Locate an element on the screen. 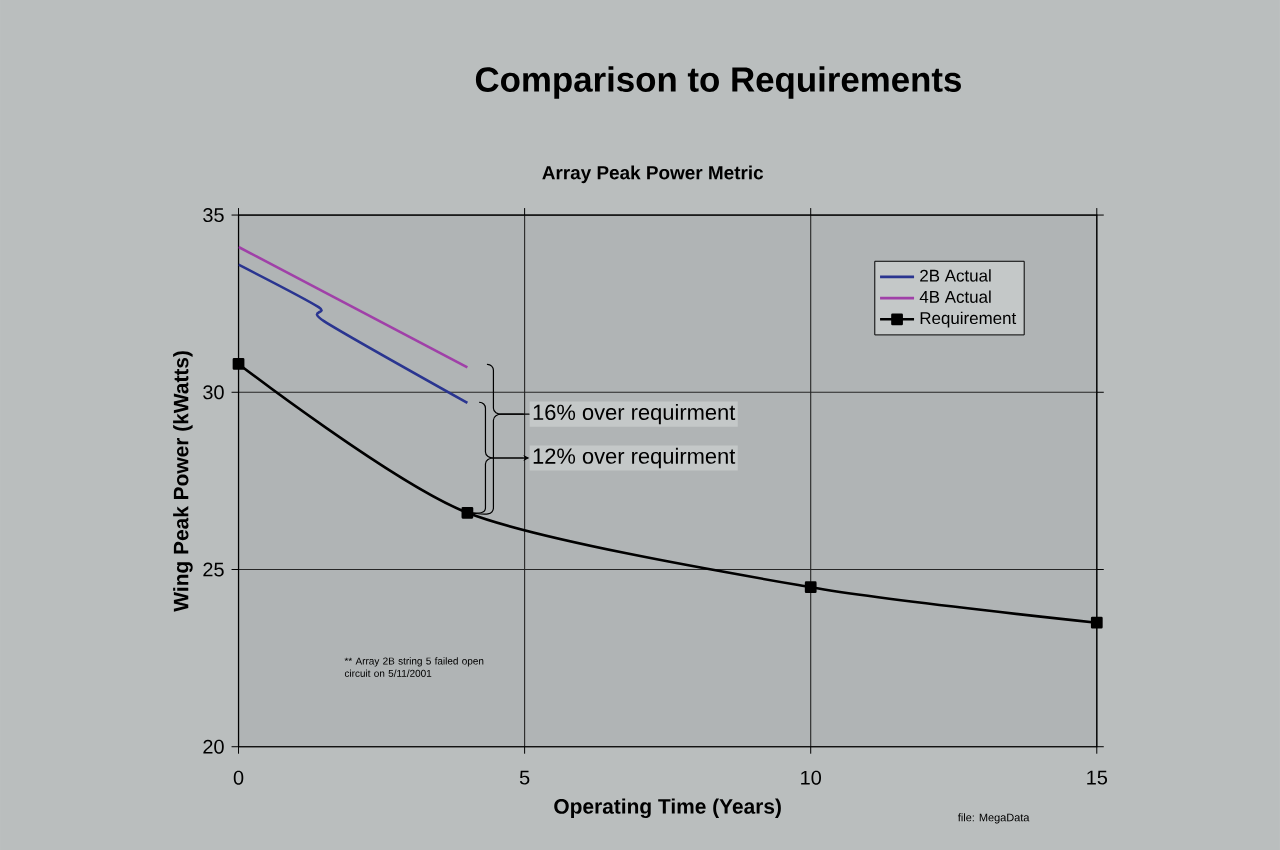 This screenshot has height=850, width=1280. y-tick-label: 30 is located at coordinates (213, 392).